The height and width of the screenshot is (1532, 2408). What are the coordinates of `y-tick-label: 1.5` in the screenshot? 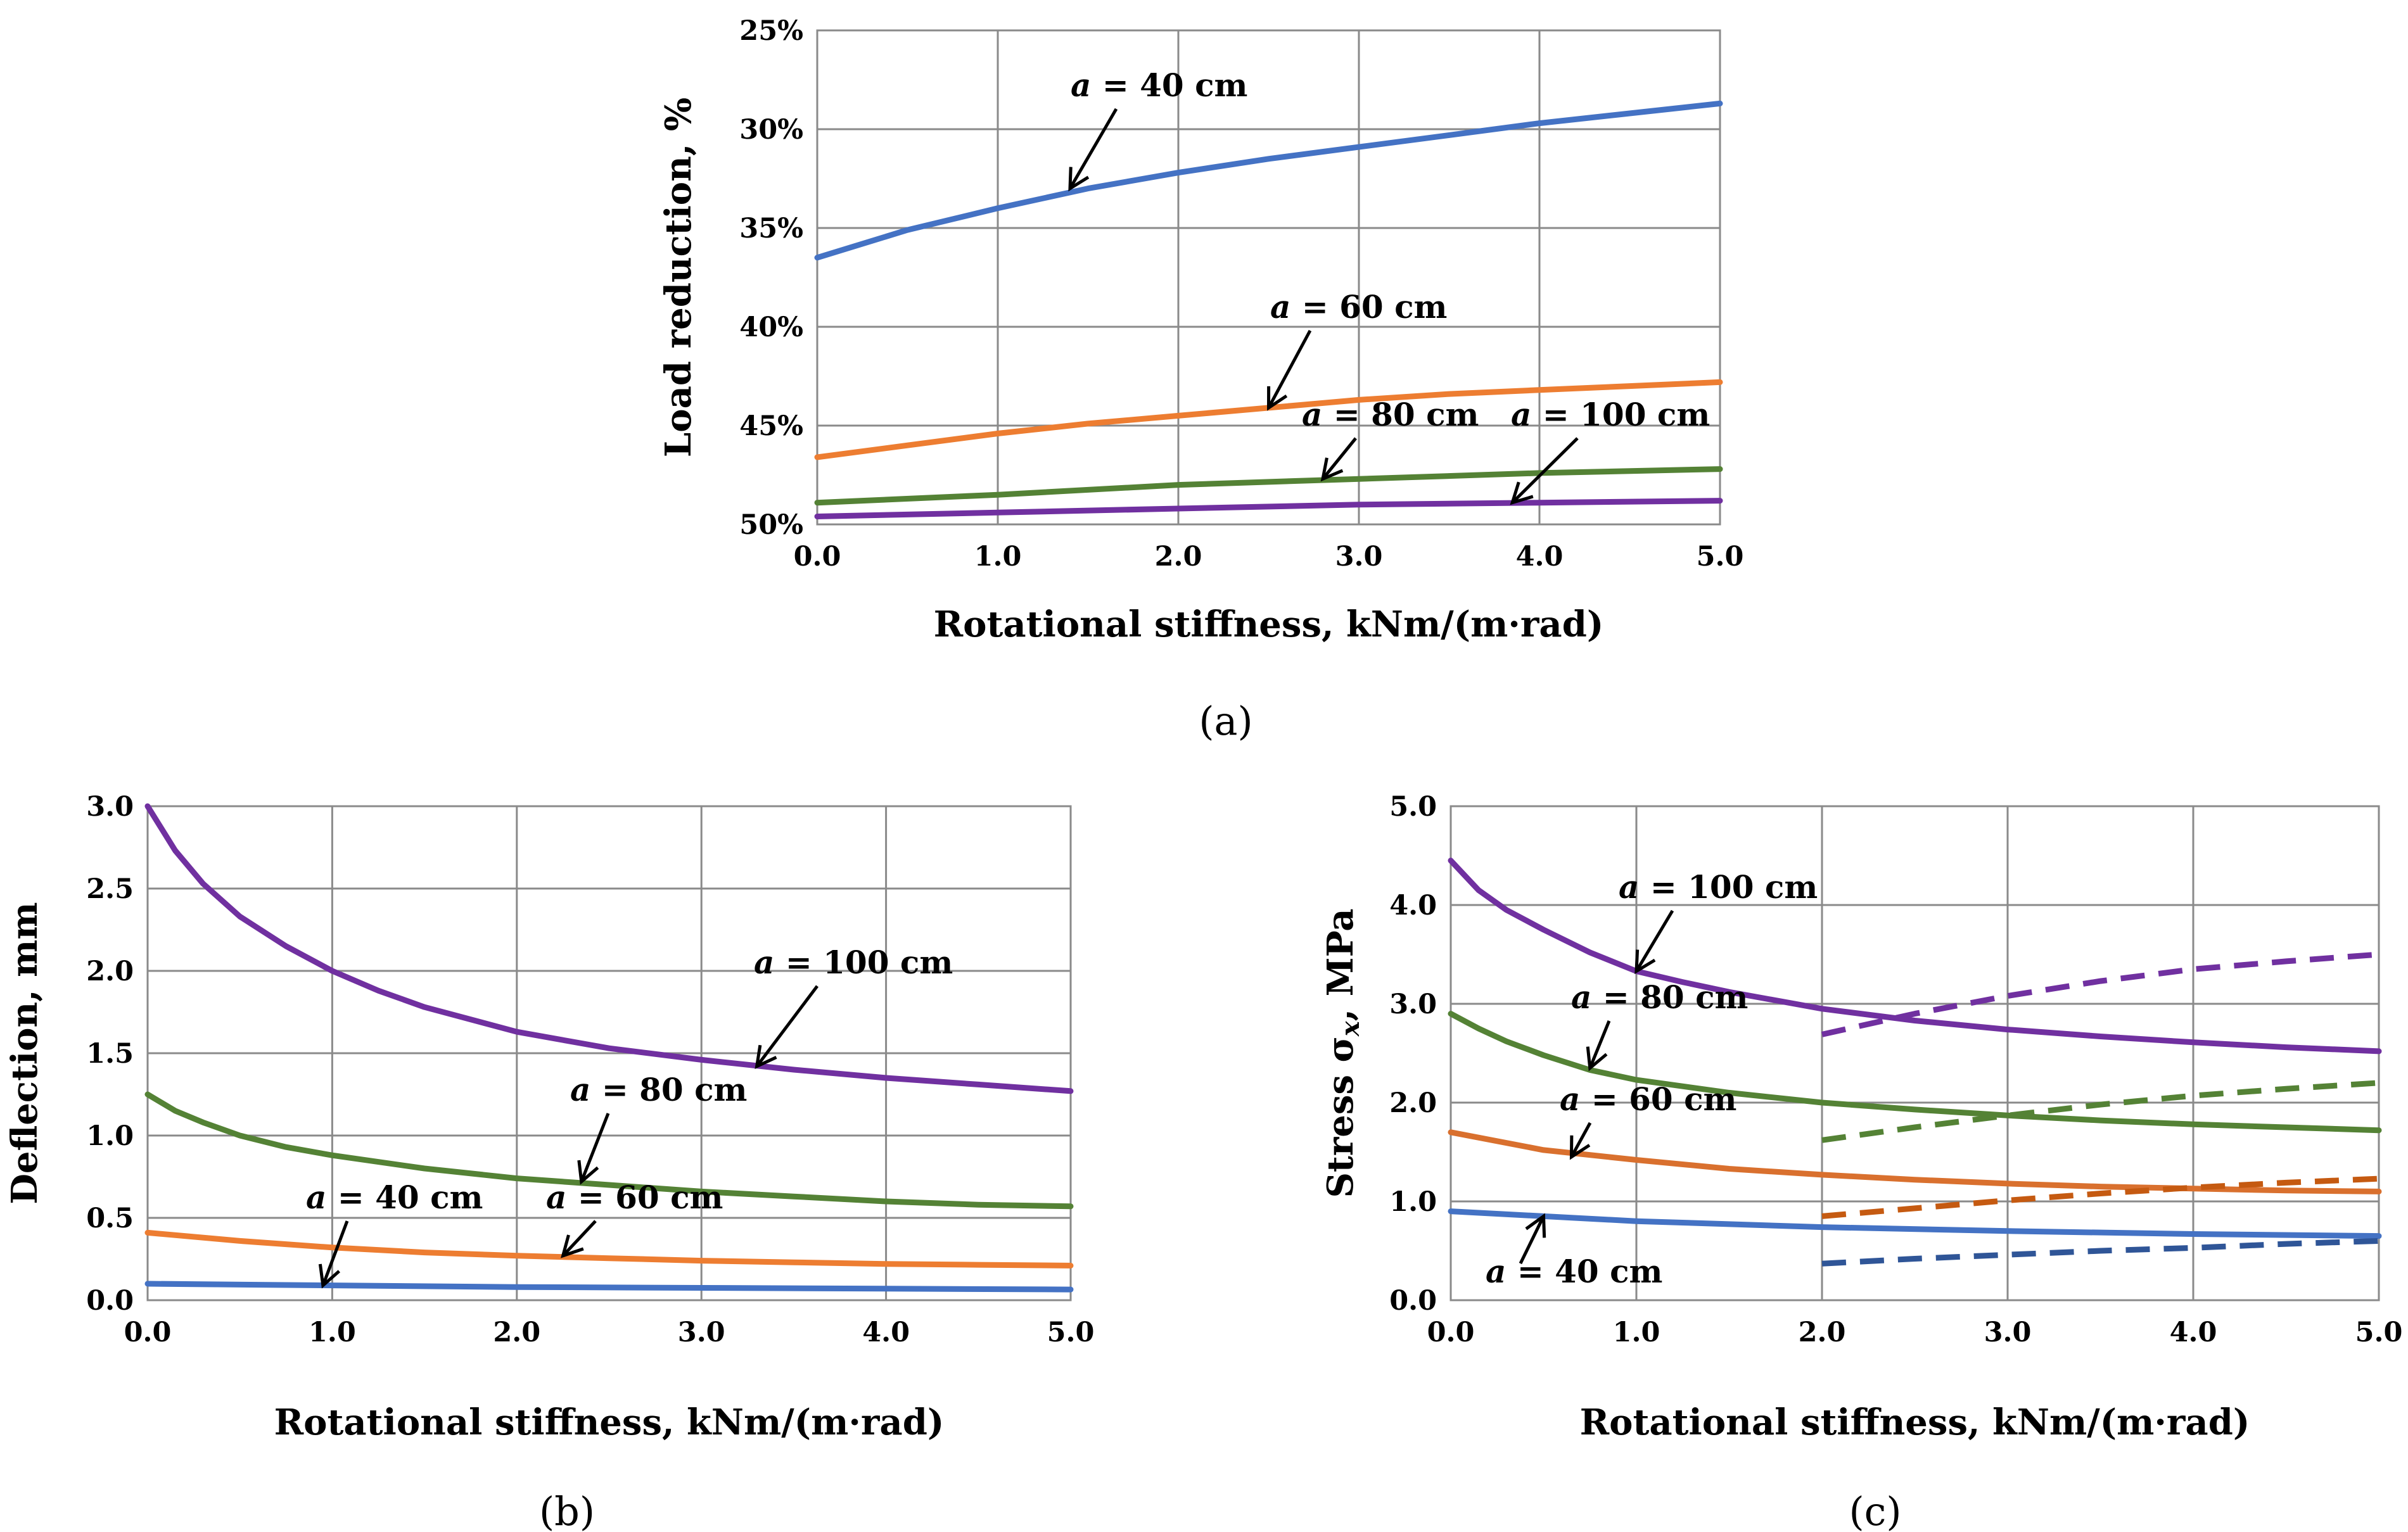 It's located at (110, 1054).